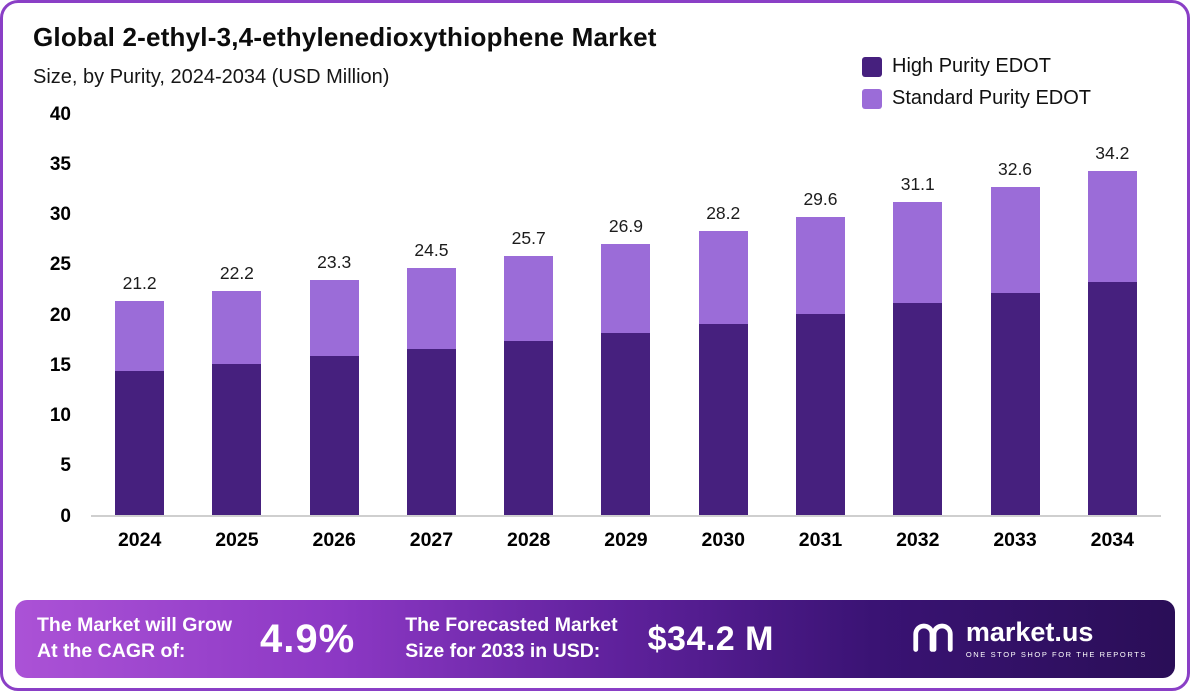  Describe the element at coordinates (918, 539) in the screenshot. I see `x-tick-2032: 2032` at that location.